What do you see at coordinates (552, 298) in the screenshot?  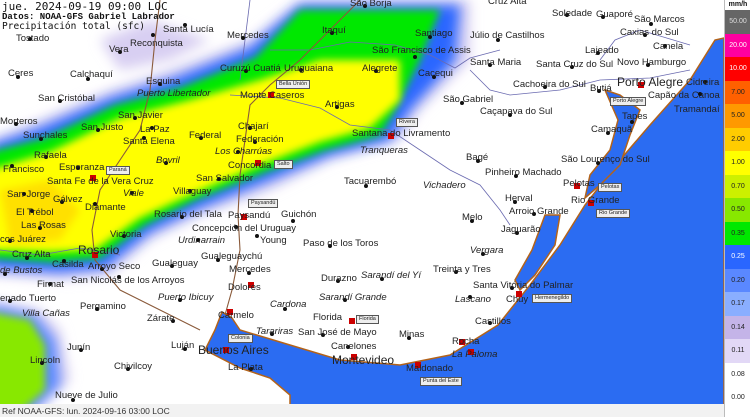 I see `station-label: Hermenegildo` at bounding box center [552, 298].